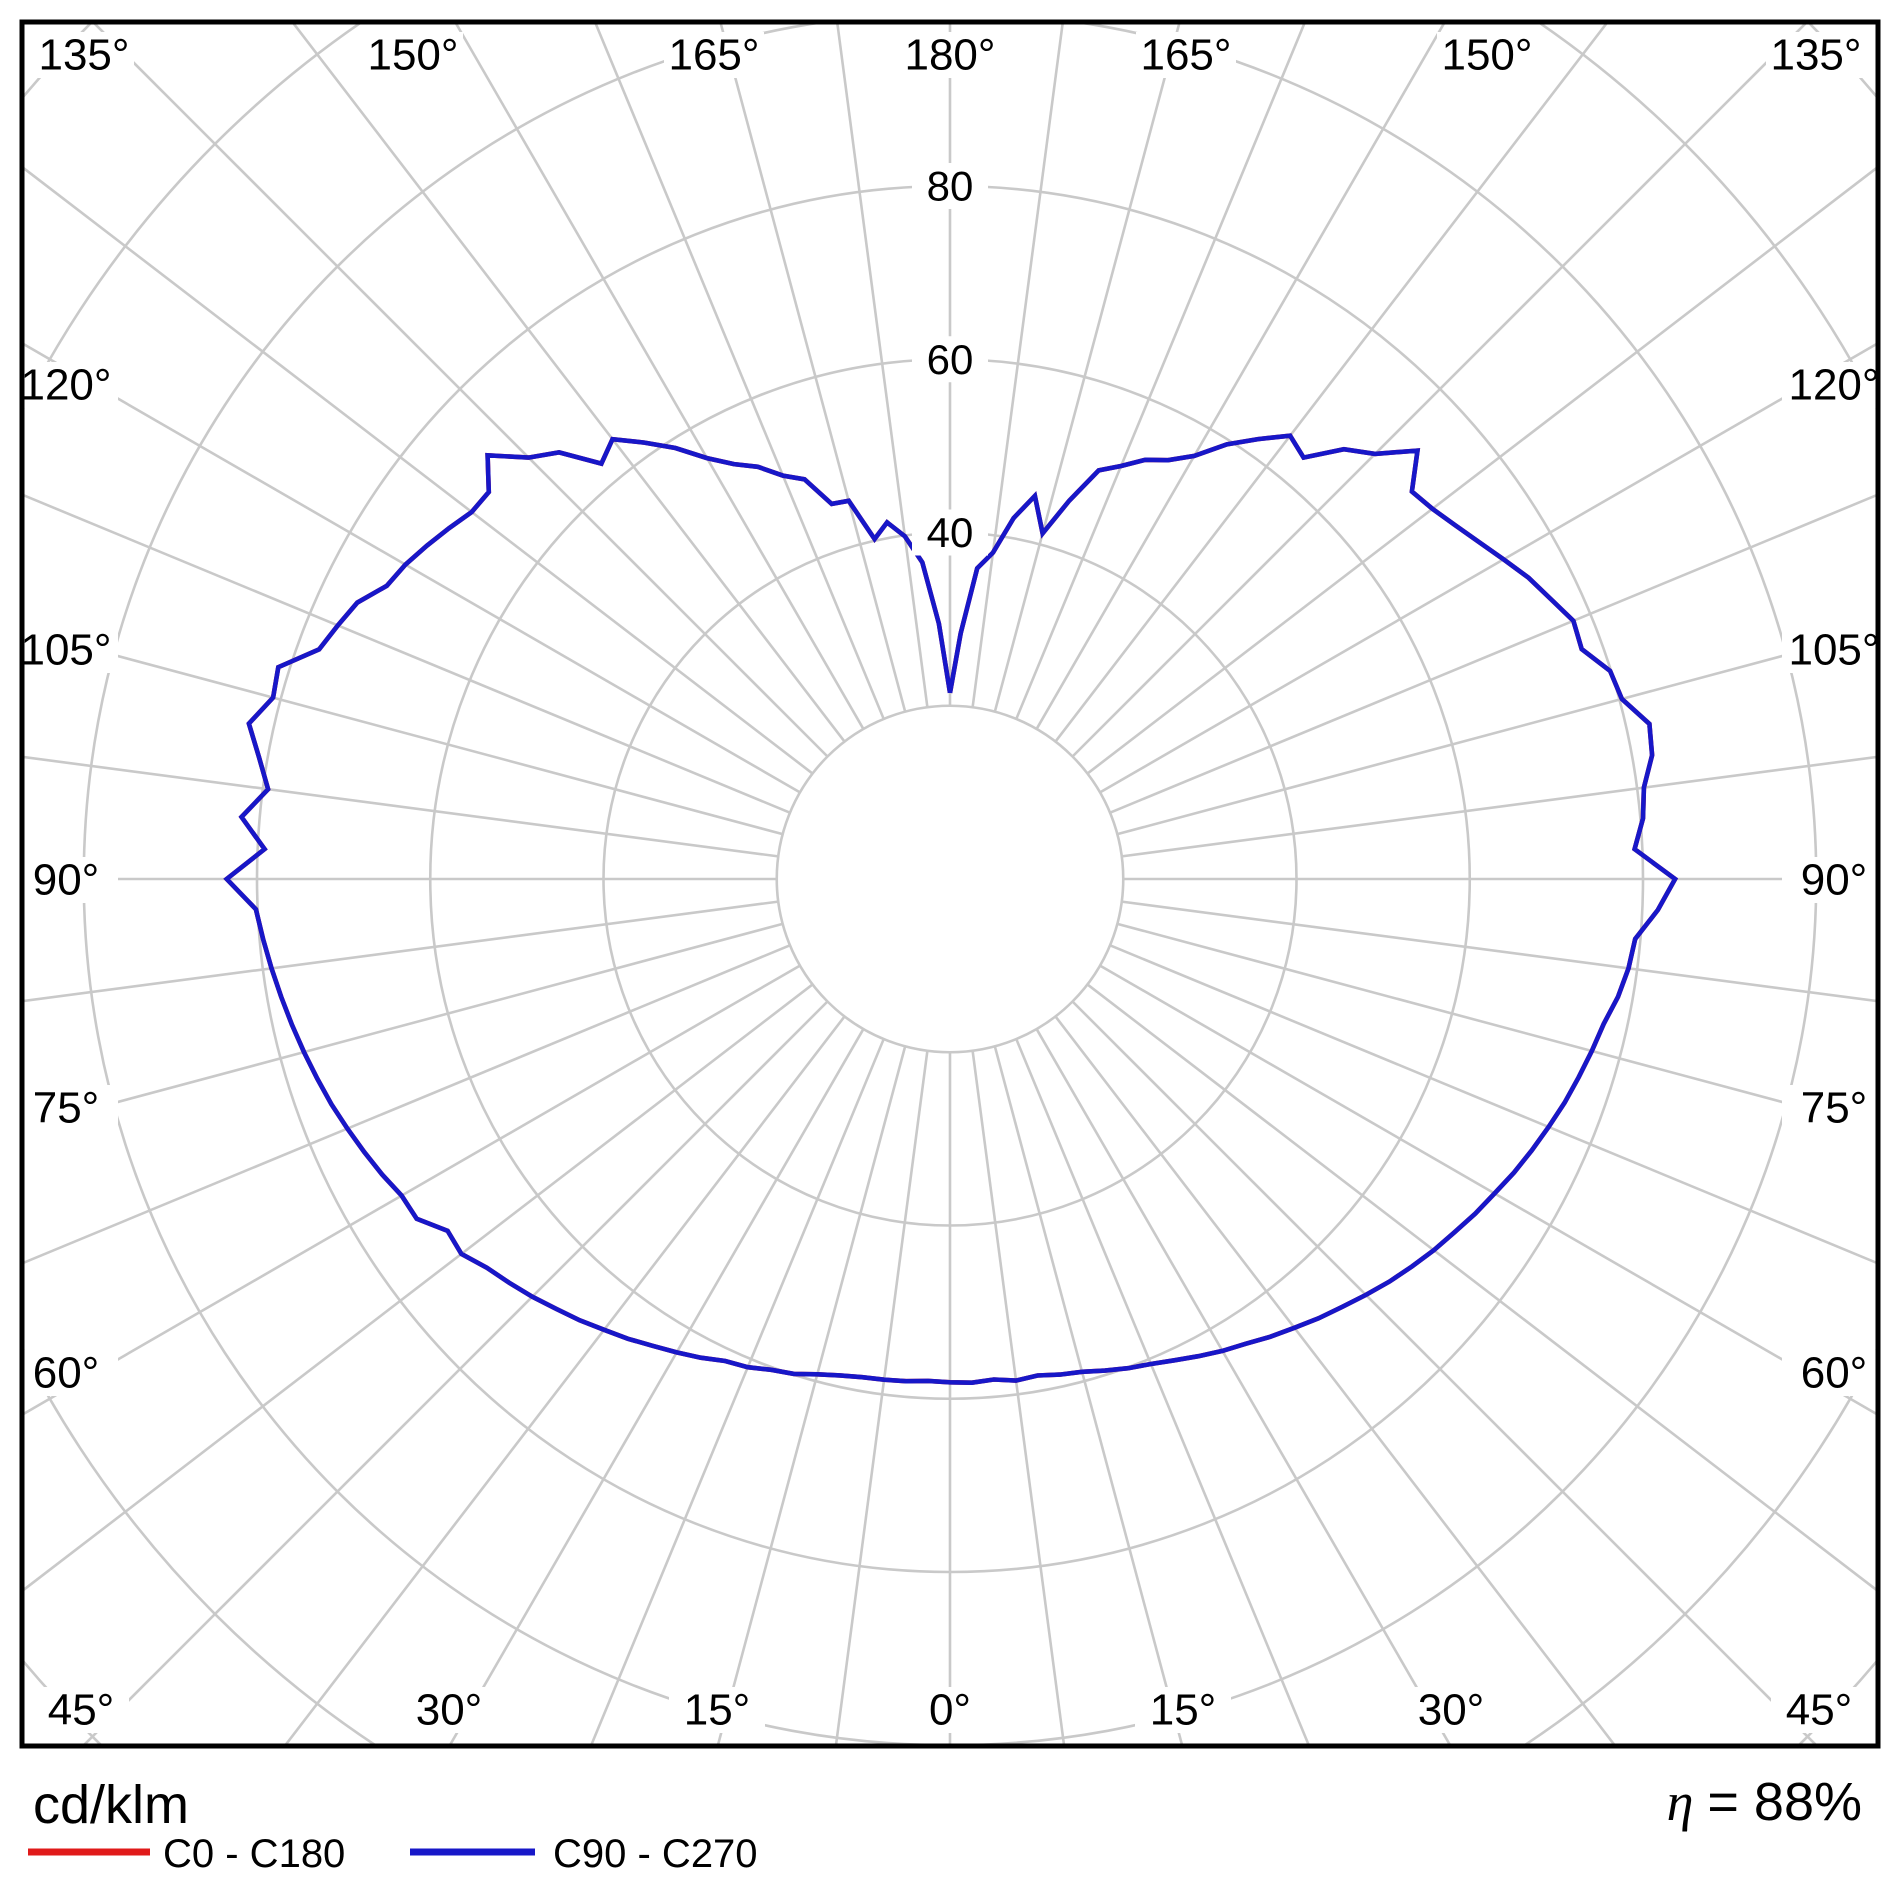 This screenshot has width=1900, height=1900. I want to click on angle-label-left-2: 90°, so click(66, 880).